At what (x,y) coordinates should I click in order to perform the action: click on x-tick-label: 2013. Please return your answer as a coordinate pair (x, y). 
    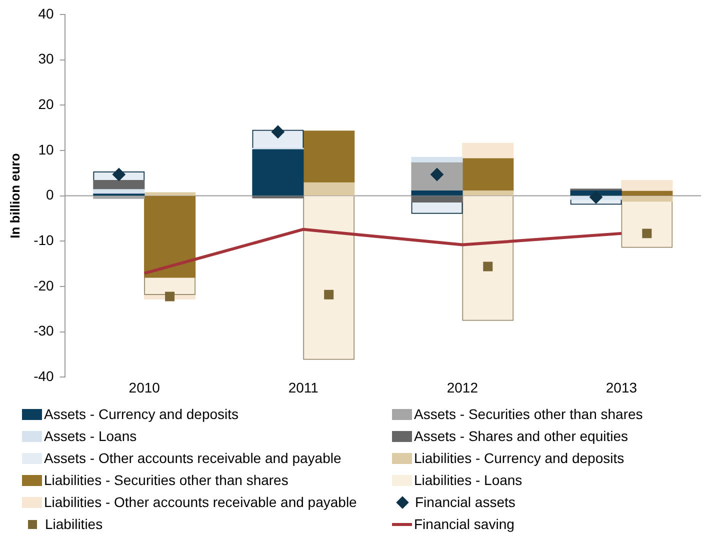
    Looking at the image, I should click on (622, 387).